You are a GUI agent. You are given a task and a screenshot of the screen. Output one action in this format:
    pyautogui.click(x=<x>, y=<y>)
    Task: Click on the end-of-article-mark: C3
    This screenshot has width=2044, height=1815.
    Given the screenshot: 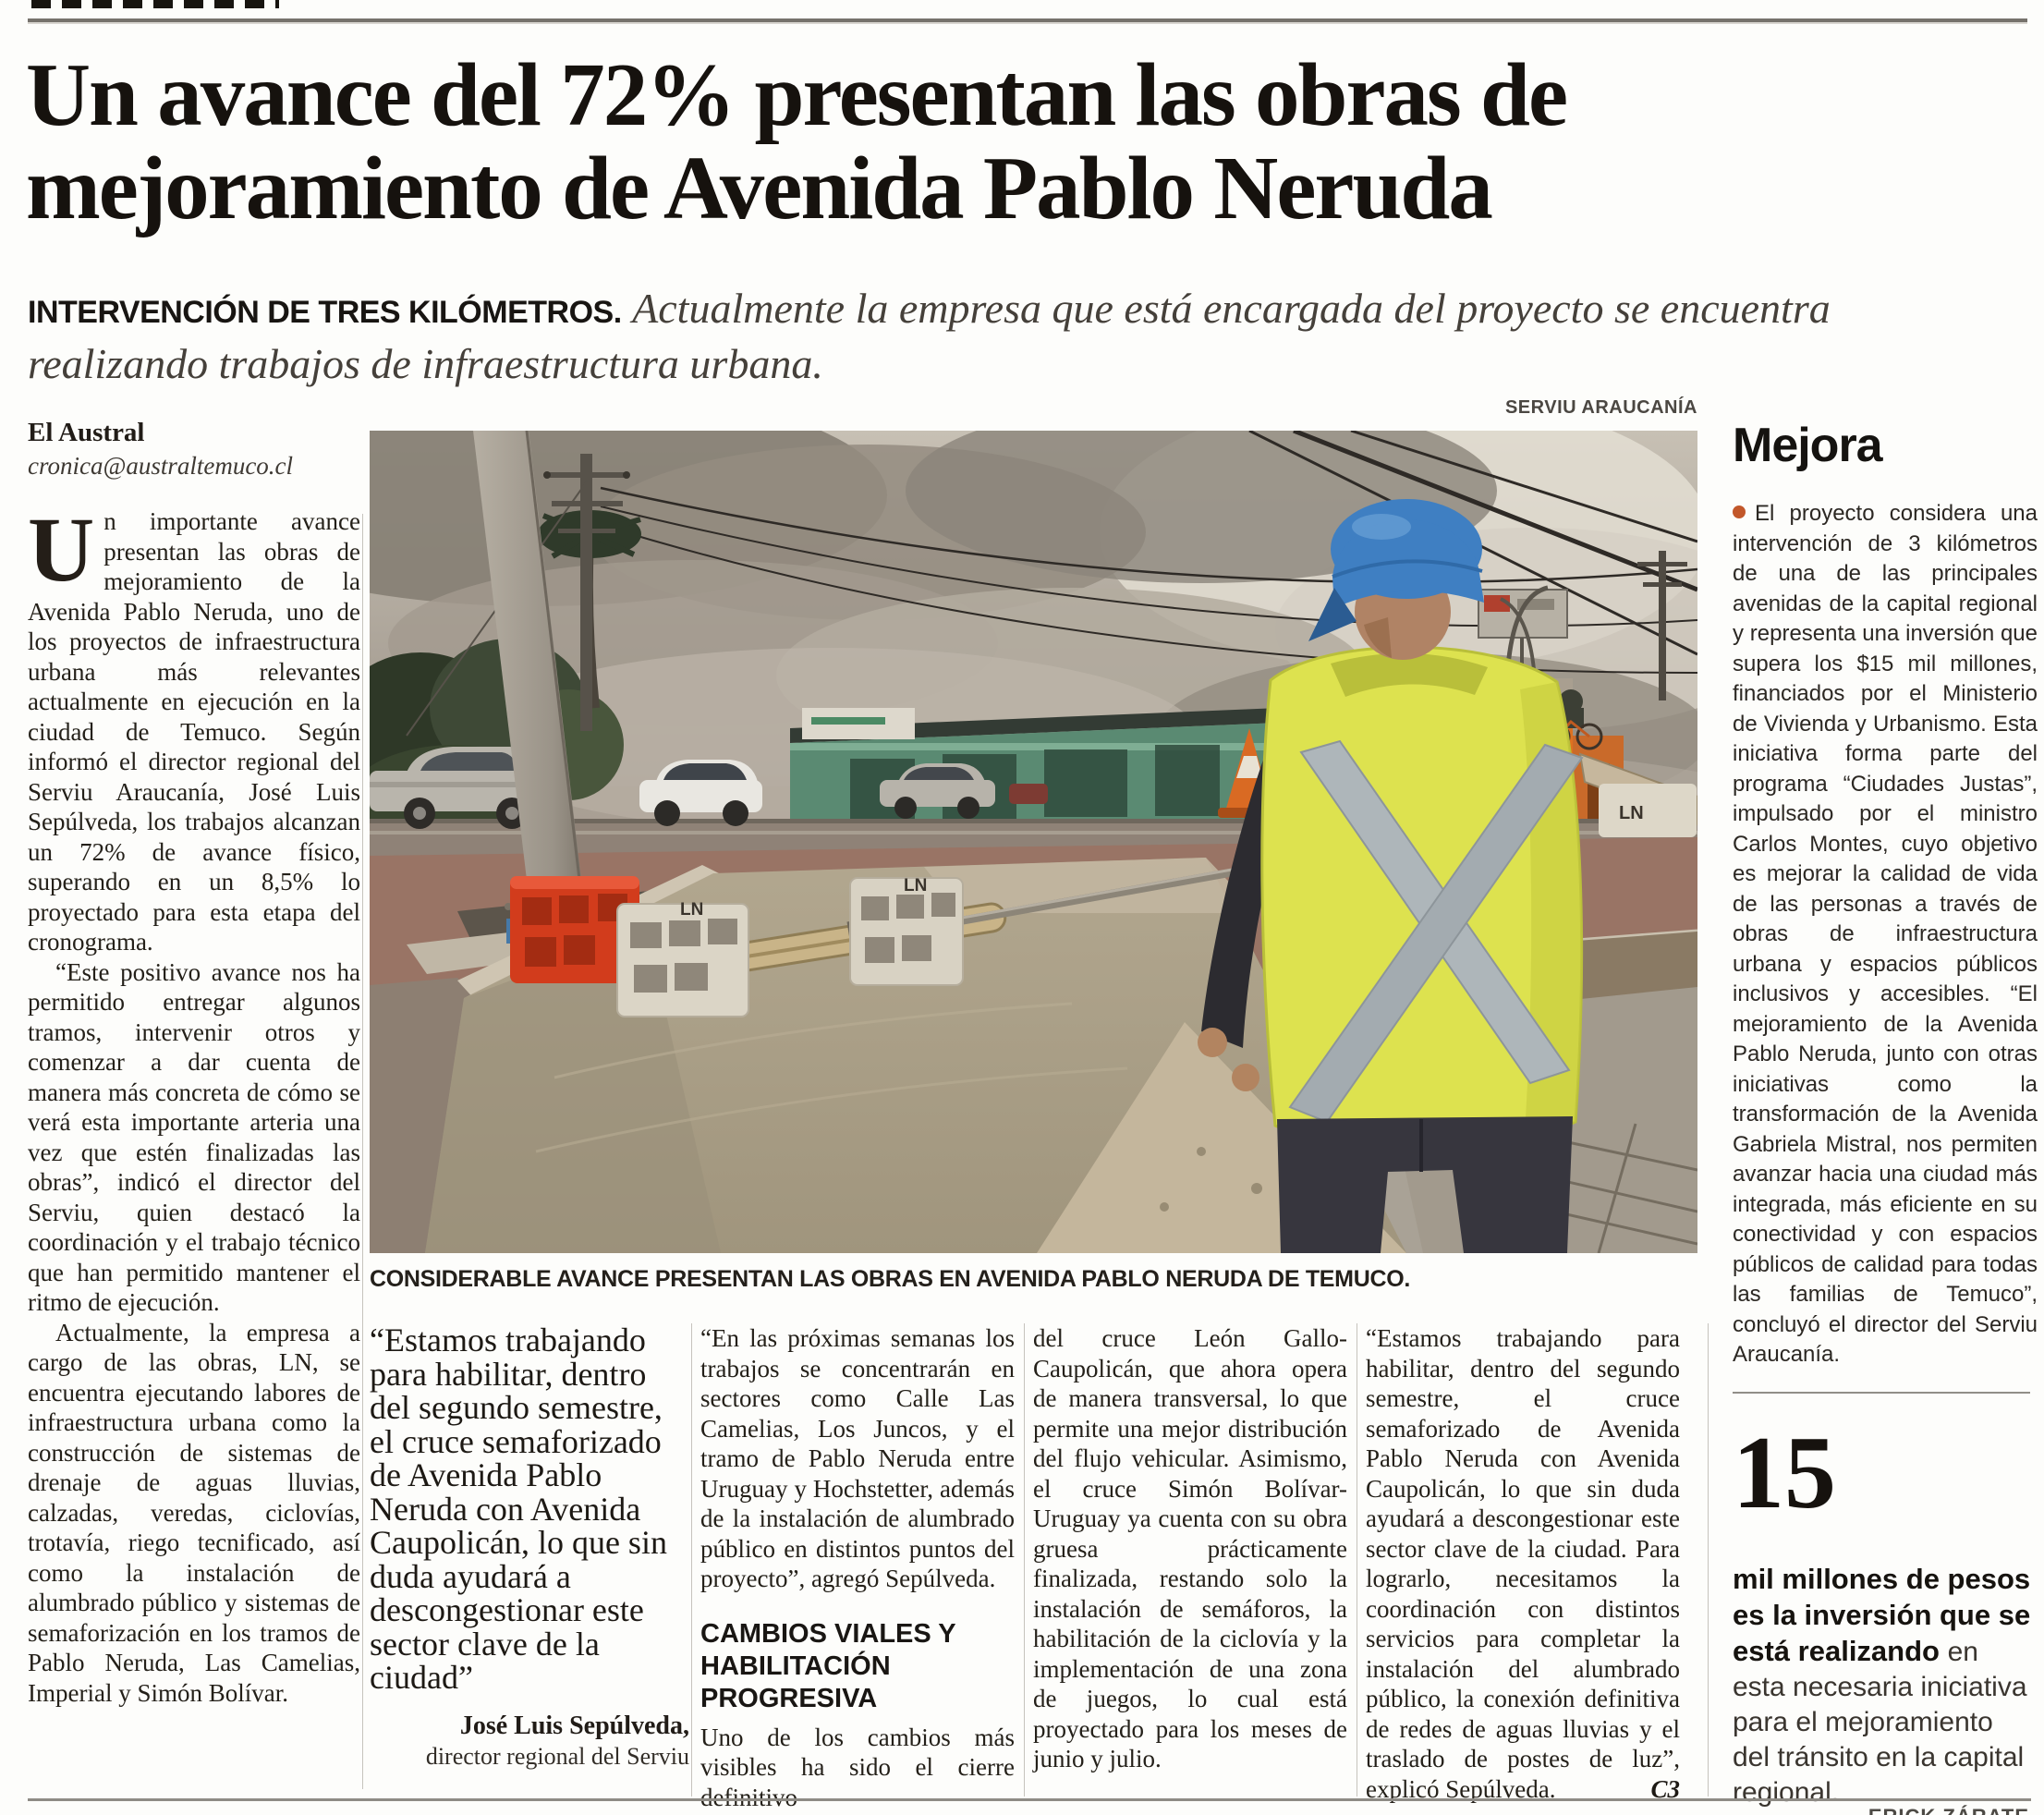 What is the action you would take?
    pyautogui.click(x=1665, y=1788)
    